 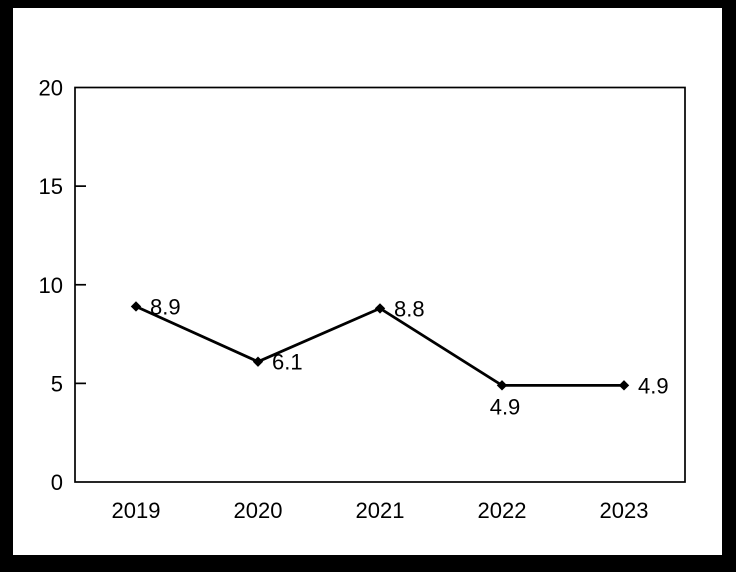 What do you see at coordinates (502, 510) in the screenshot?
I see `x-axis-tick-label: 2022` at bounding box center [502, 510].